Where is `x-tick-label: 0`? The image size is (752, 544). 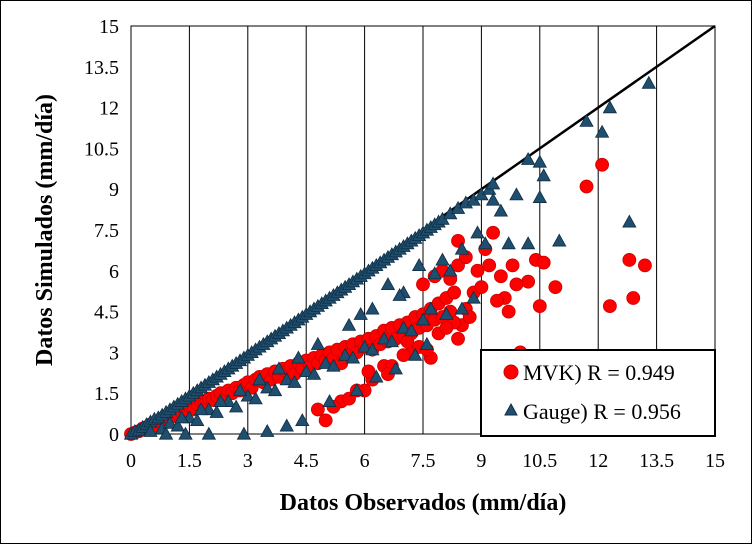
x-tick-label: 0 is located at coordinates (131, 461).